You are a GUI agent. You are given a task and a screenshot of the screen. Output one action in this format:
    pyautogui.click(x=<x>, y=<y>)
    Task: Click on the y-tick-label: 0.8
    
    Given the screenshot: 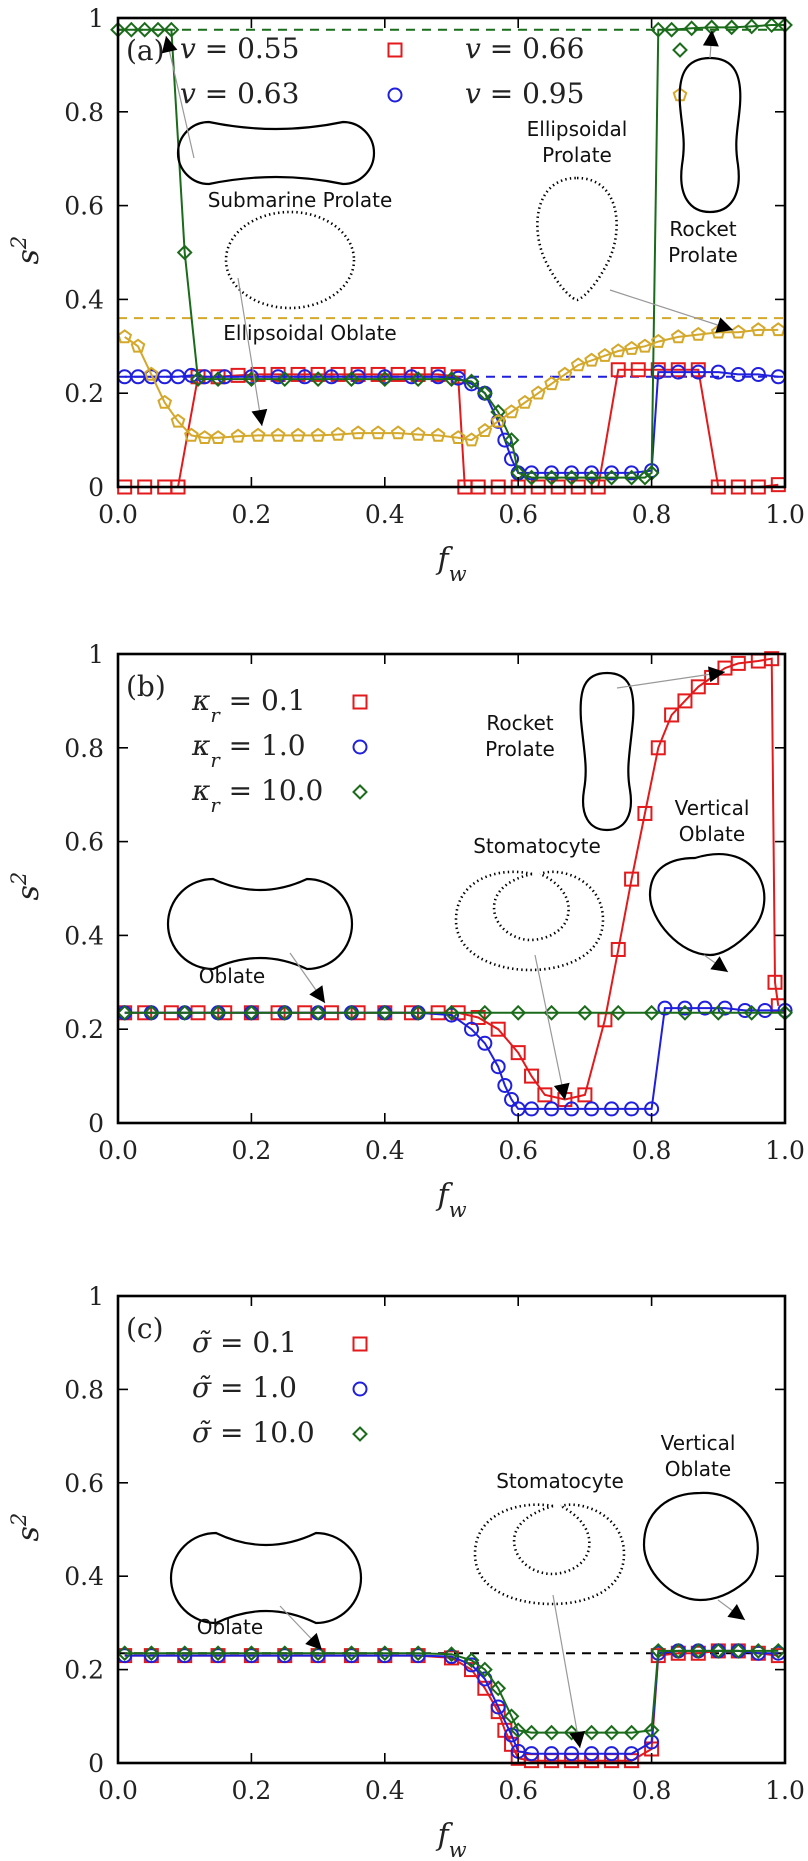 What is the action you would take?
    pyautogui.click(x=84, y=112)
    